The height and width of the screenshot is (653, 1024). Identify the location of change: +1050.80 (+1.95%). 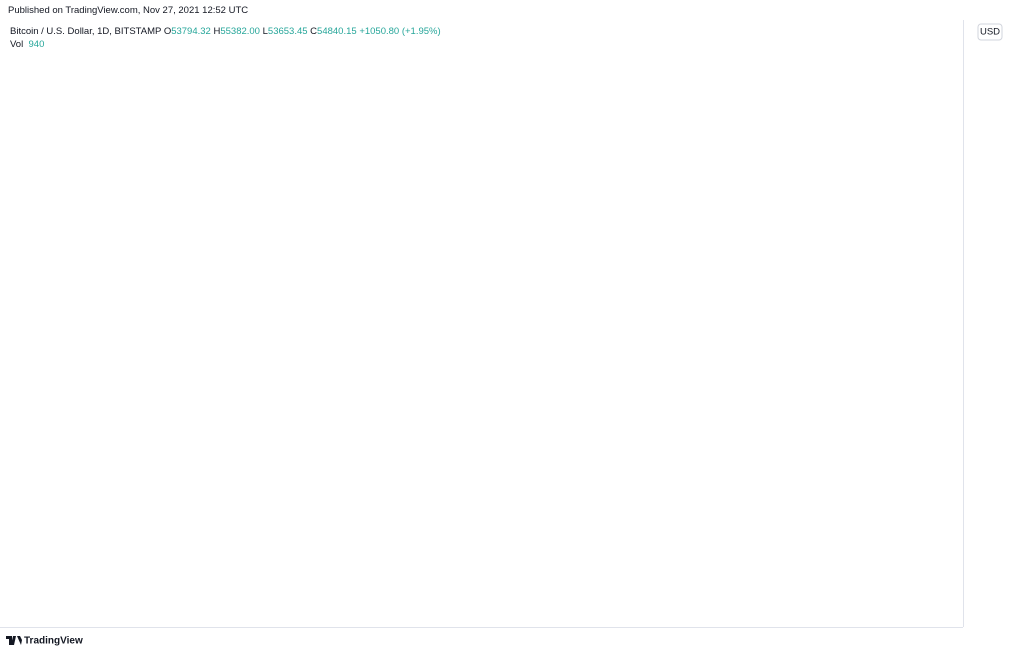
(400, 31).